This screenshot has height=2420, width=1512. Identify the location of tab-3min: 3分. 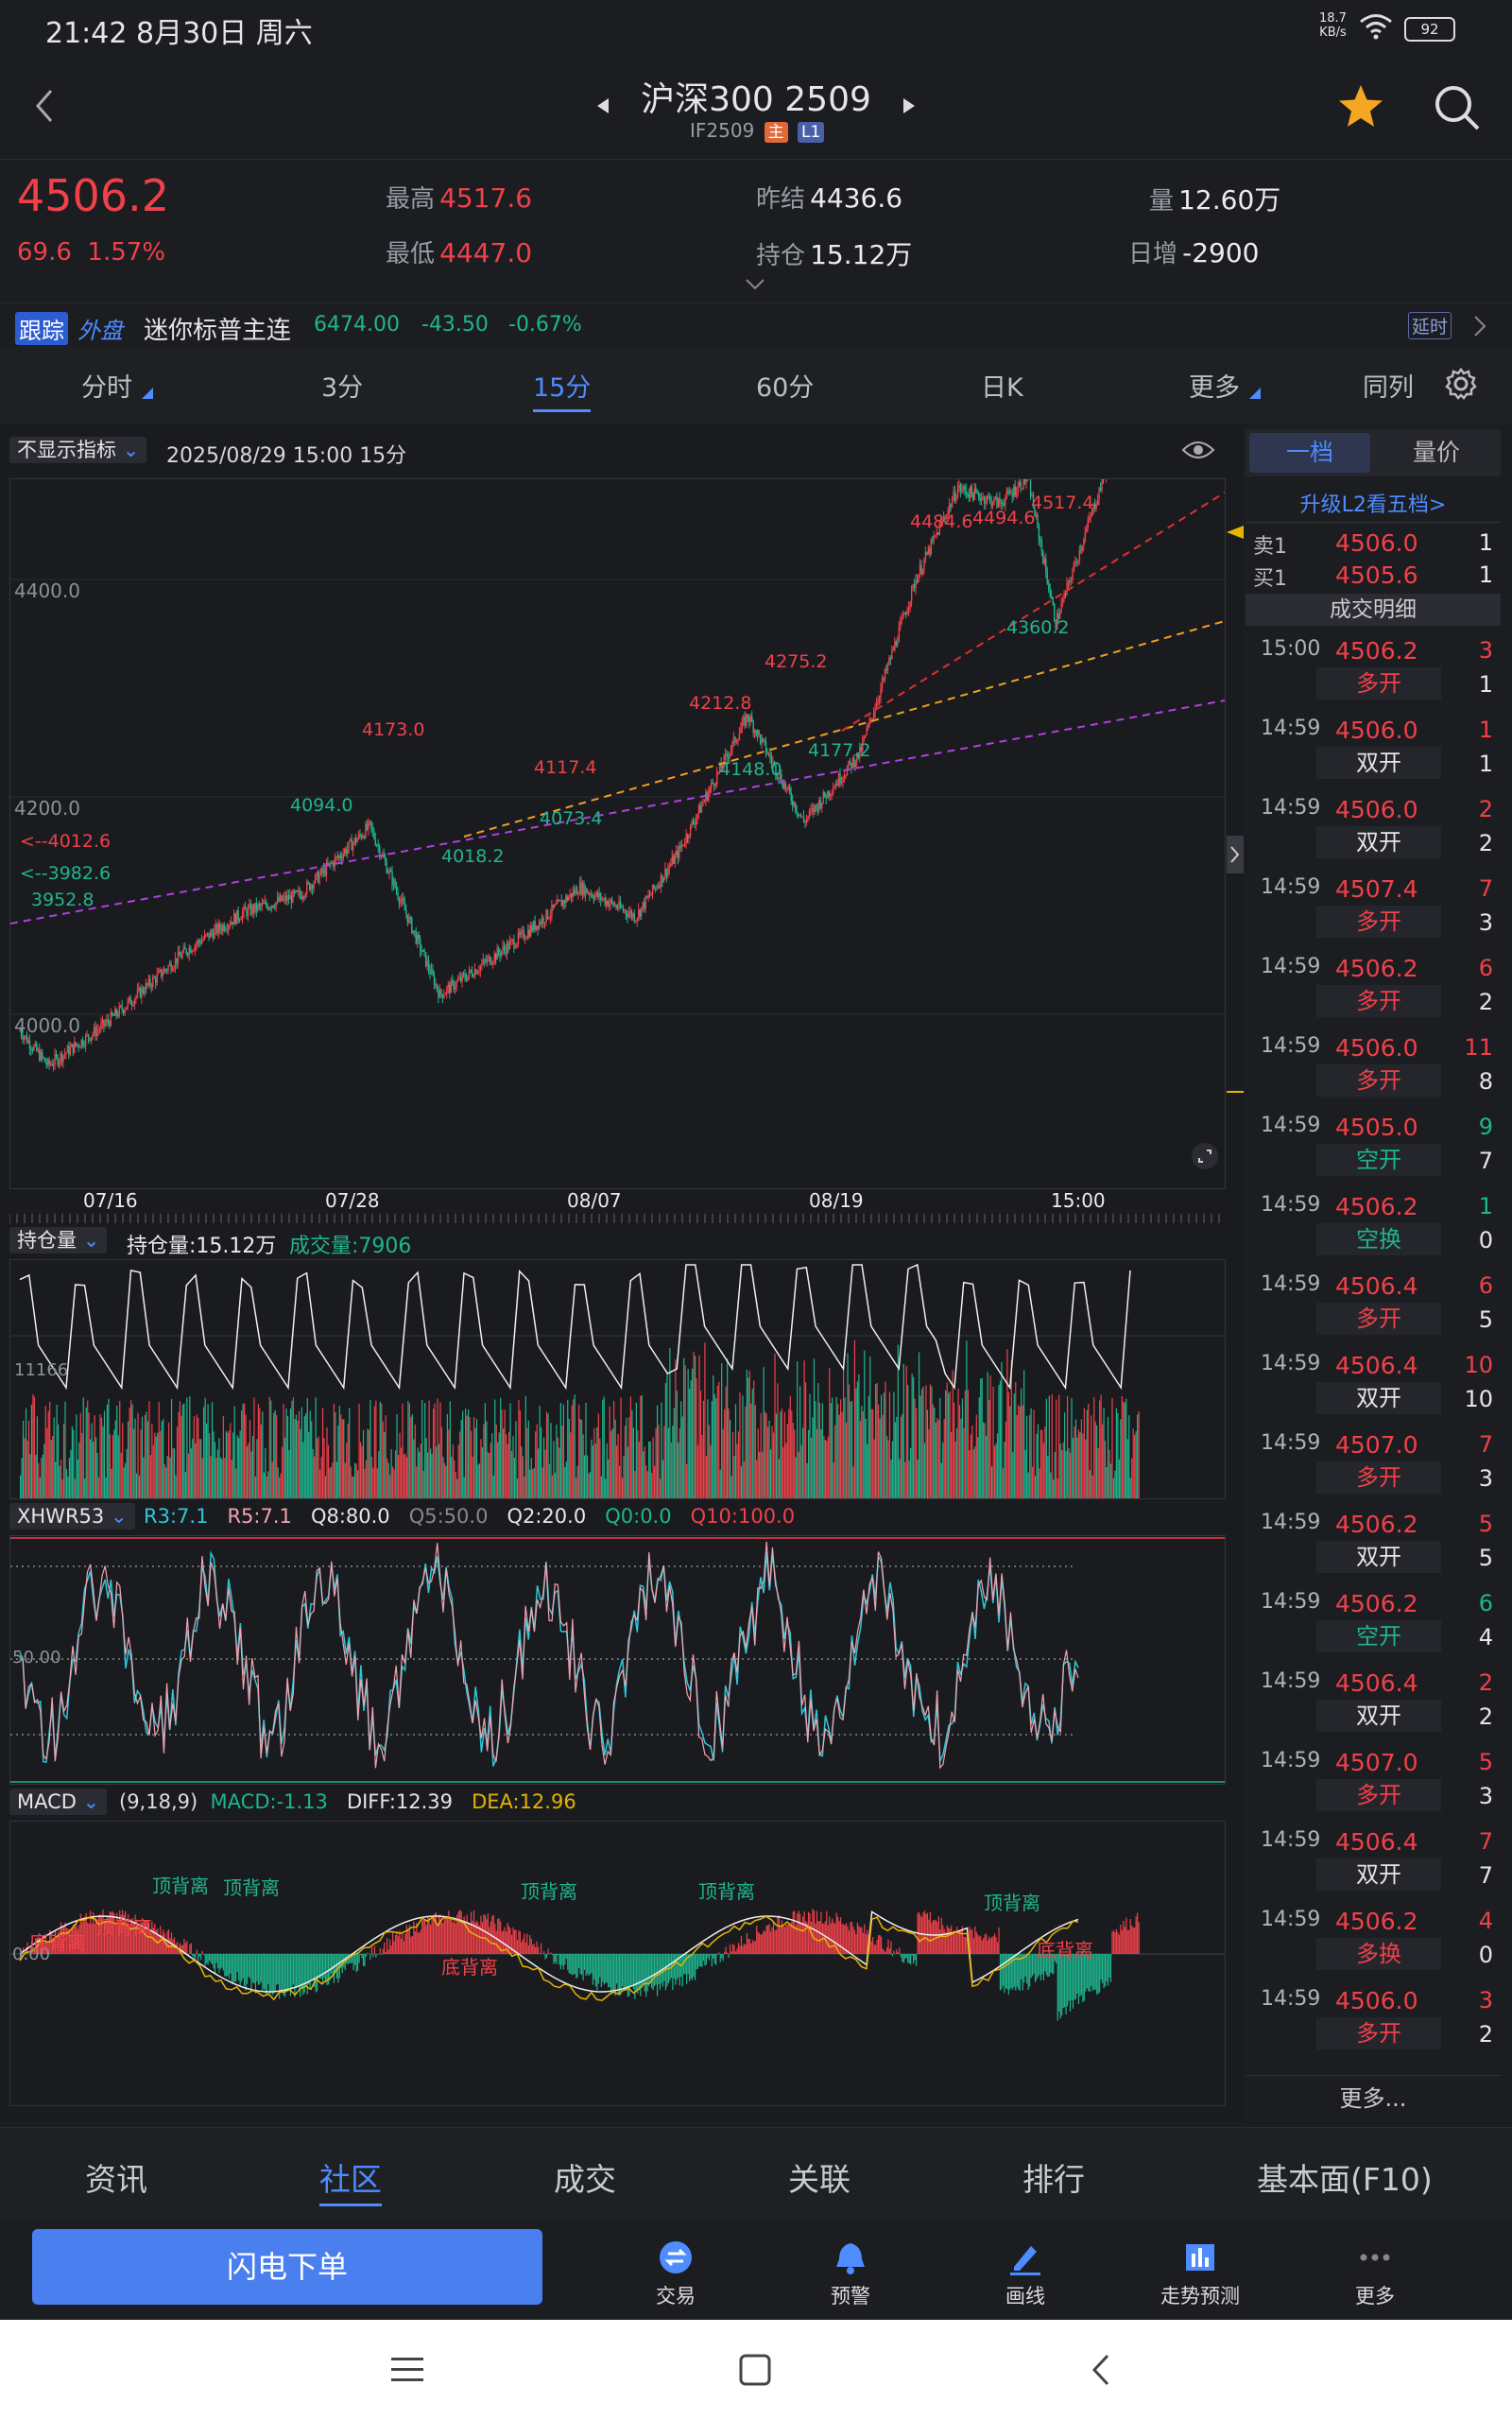
(342, 388).